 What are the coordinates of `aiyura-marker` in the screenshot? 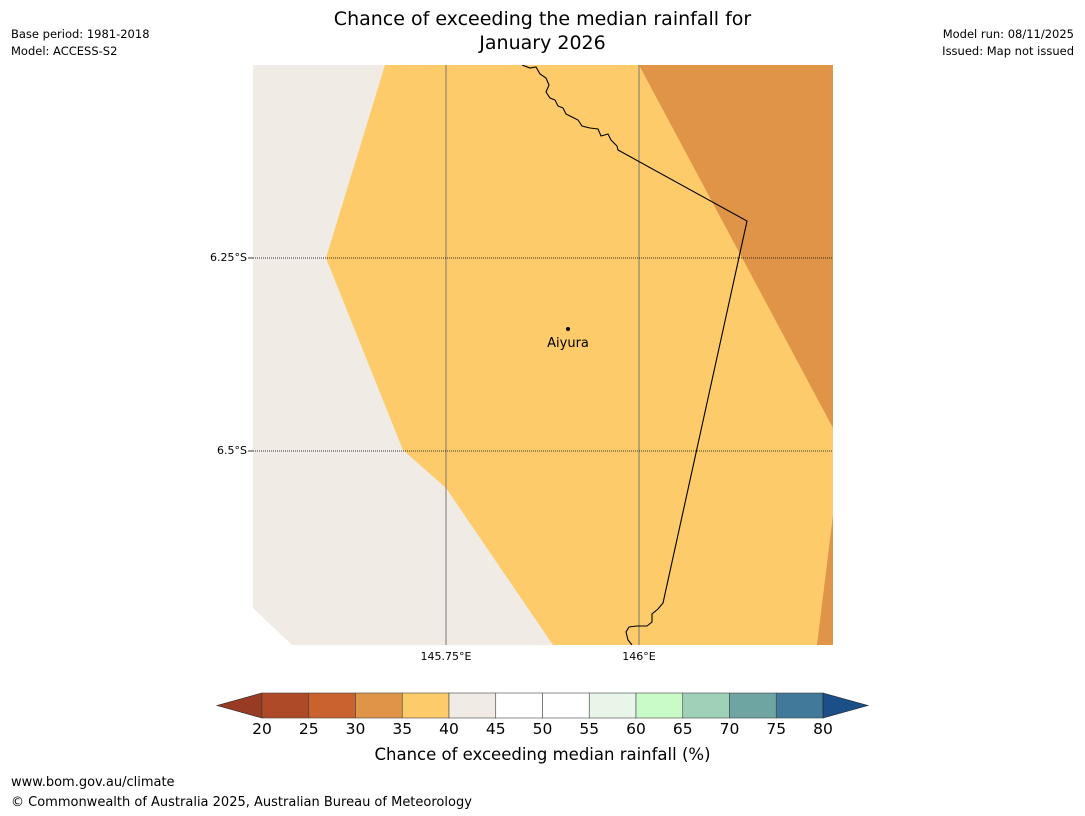 It's located at (568, 329).